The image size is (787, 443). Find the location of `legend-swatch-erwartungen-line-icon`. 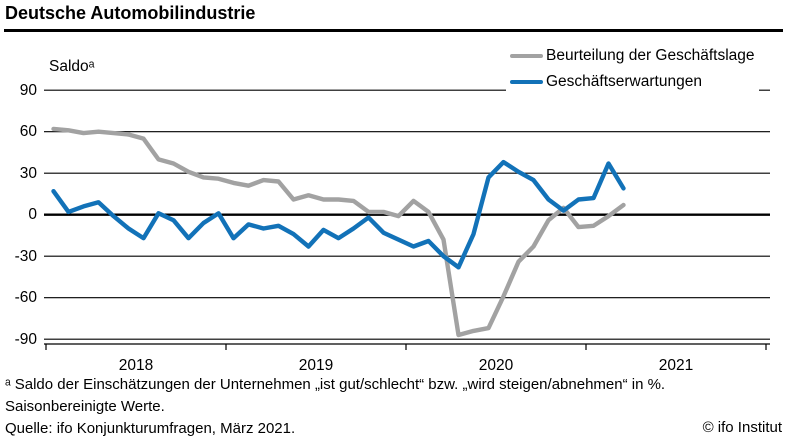

legend-swatch-erwartungen-line-icon is located at coordinates (526, 82).